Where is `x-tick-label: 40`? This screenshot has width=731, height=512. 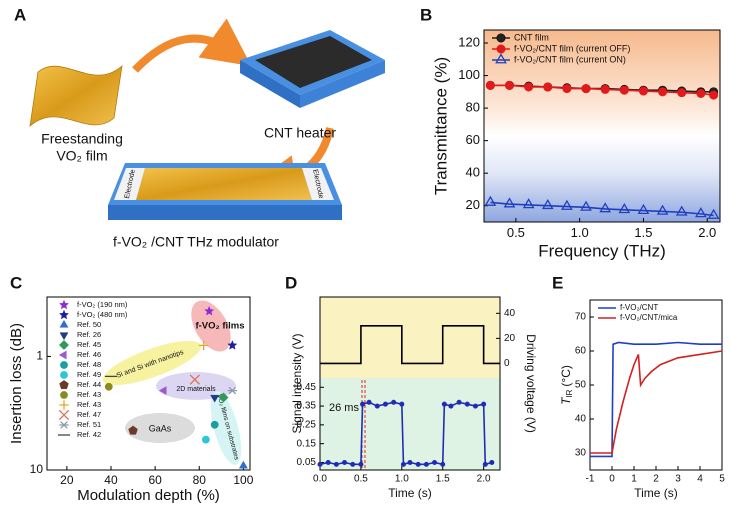 x-tick-label: 40 is located at coordinates (111, 480).